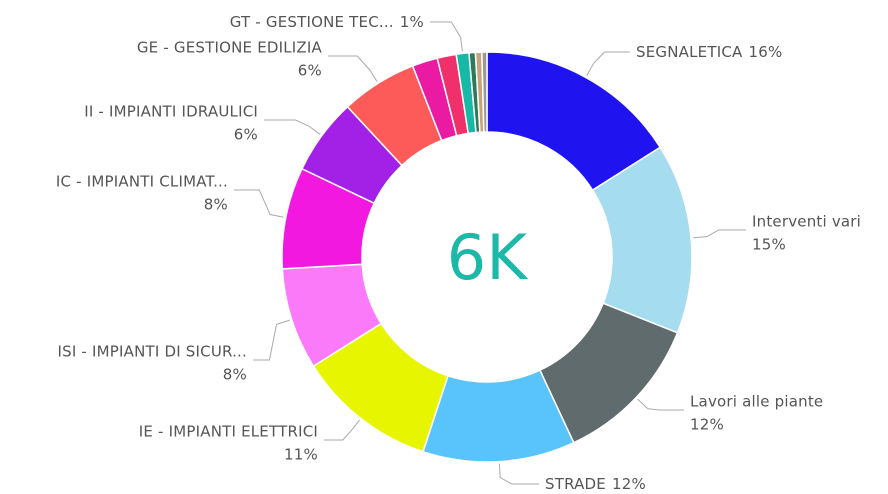  What do you see at coordinates (230, 48) in the screenshot?
I see `category-name: GE - GESTIONE EDILIZIA` at bounding box center [230, 48].